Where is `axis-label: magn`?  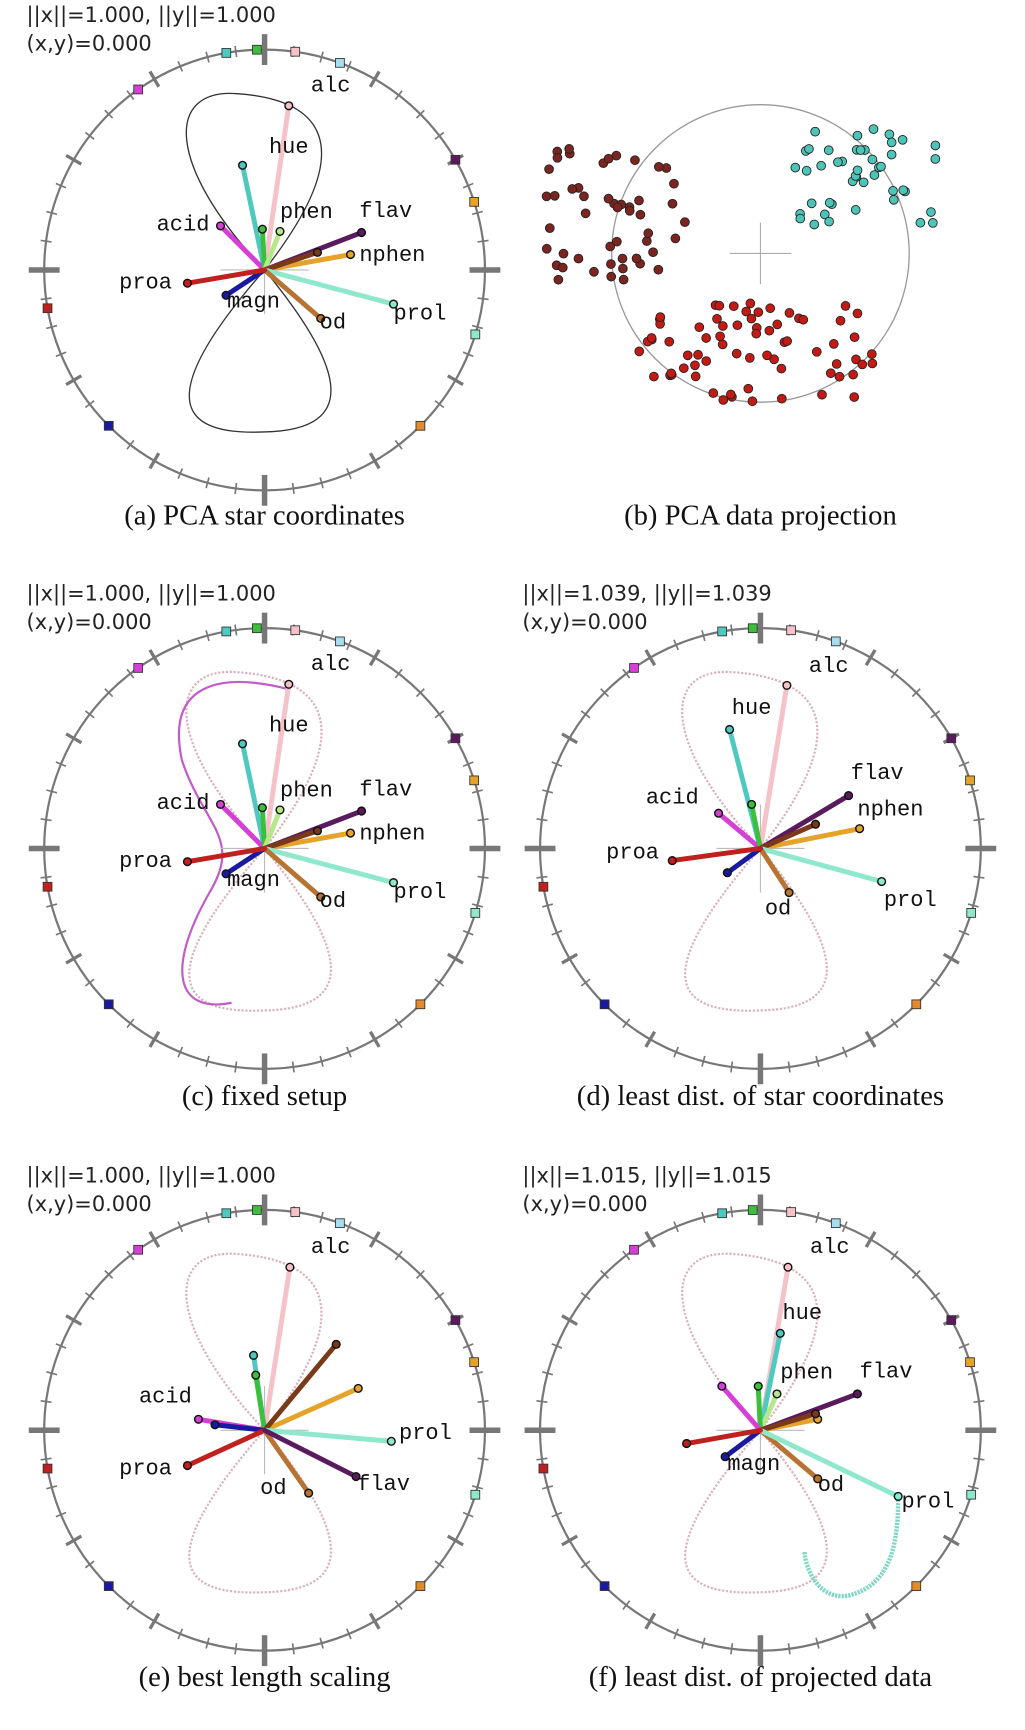 axis-label: magn is located at coordinates (253, 880).